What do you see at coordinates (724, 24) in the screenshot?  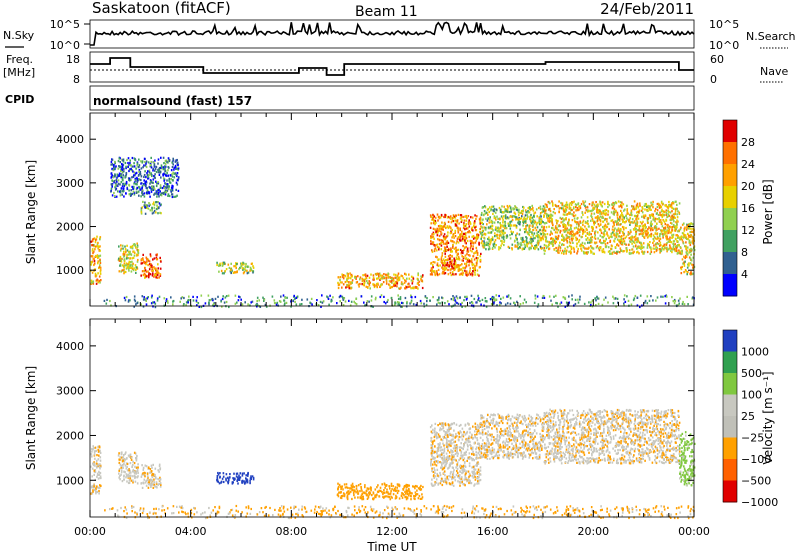 I see `nsearch-tick-top: 10^5` at bounding box center [724, 24].